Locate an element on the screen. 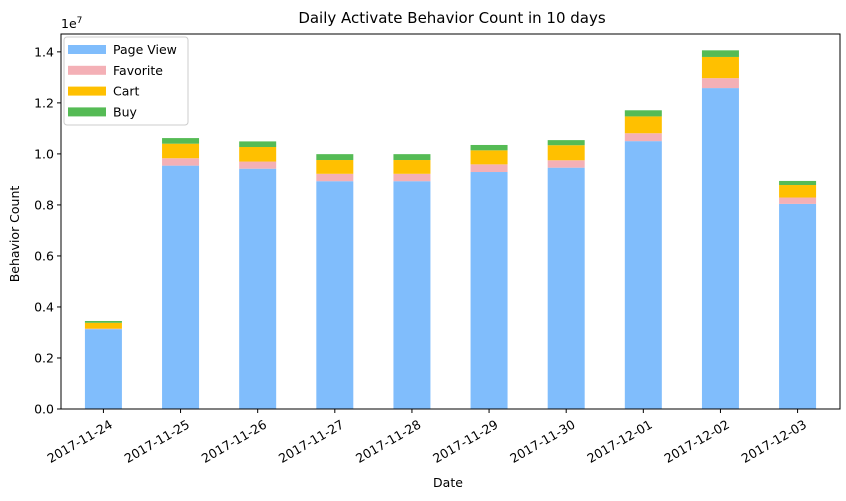 The width and height of the screenshot is (846, 501). y-tick-label: 0.6 is located at coordinates (44, 255).